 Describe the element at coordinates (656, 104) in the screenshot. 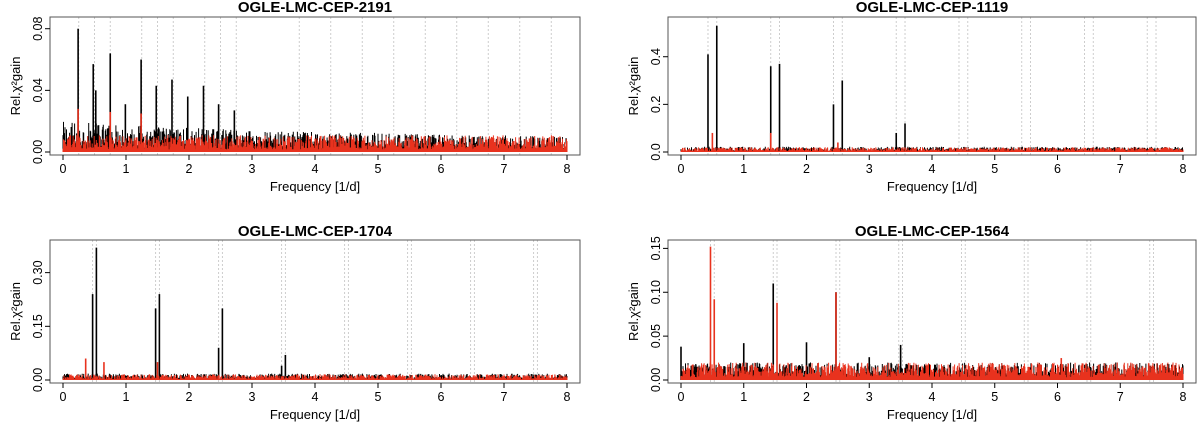

I see `y-tick-label: 0.2` at that location.